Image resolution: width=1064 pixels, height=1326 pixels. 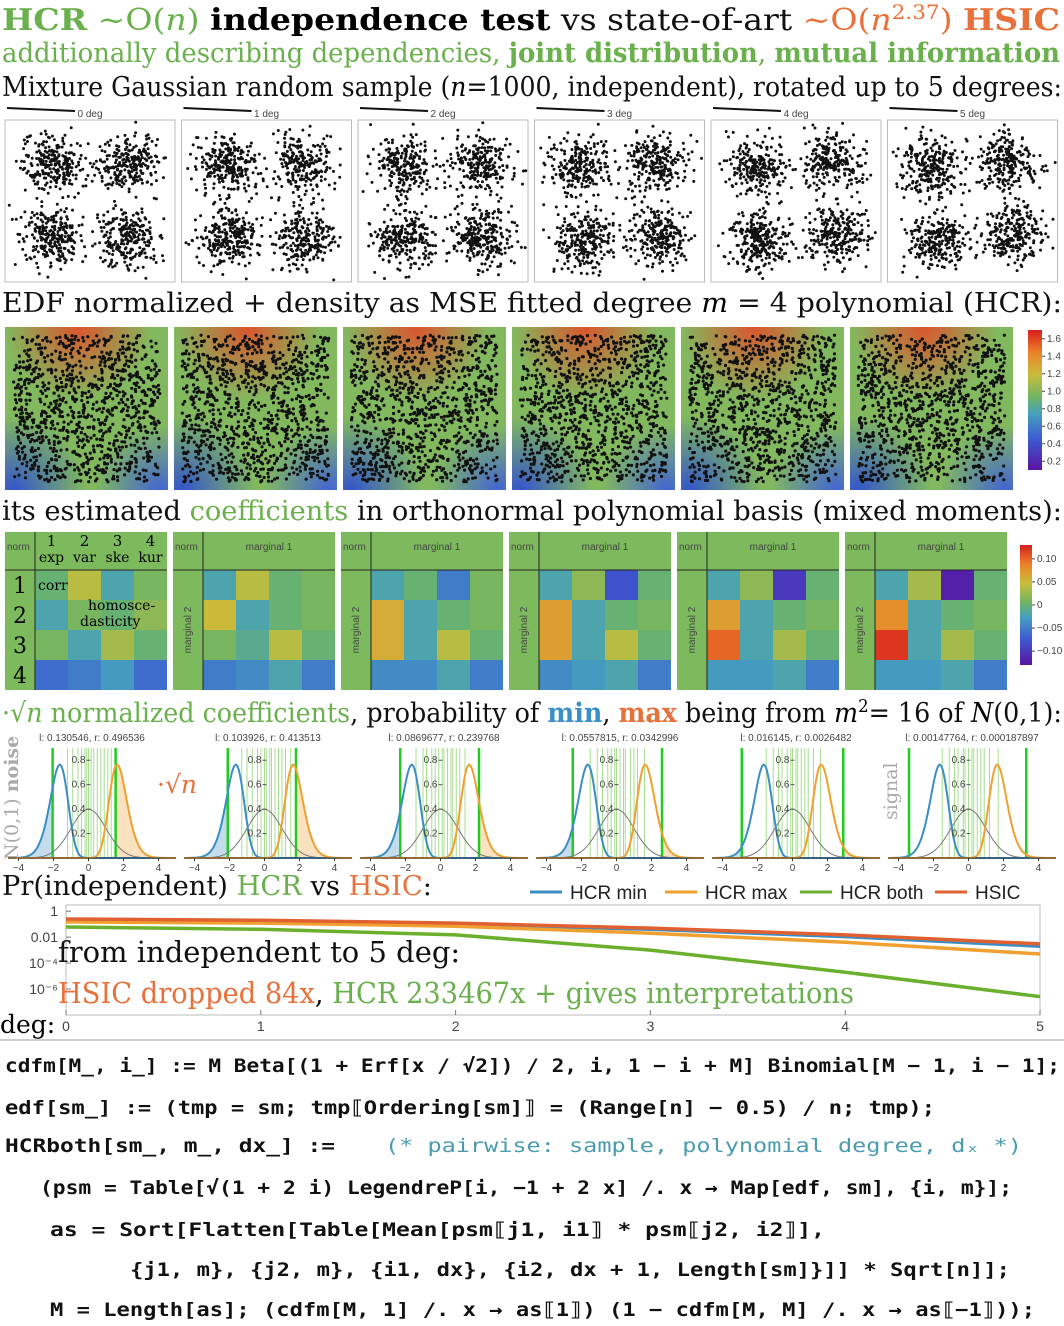 I want to click on column-number: 2, so click(x=85, y=541).